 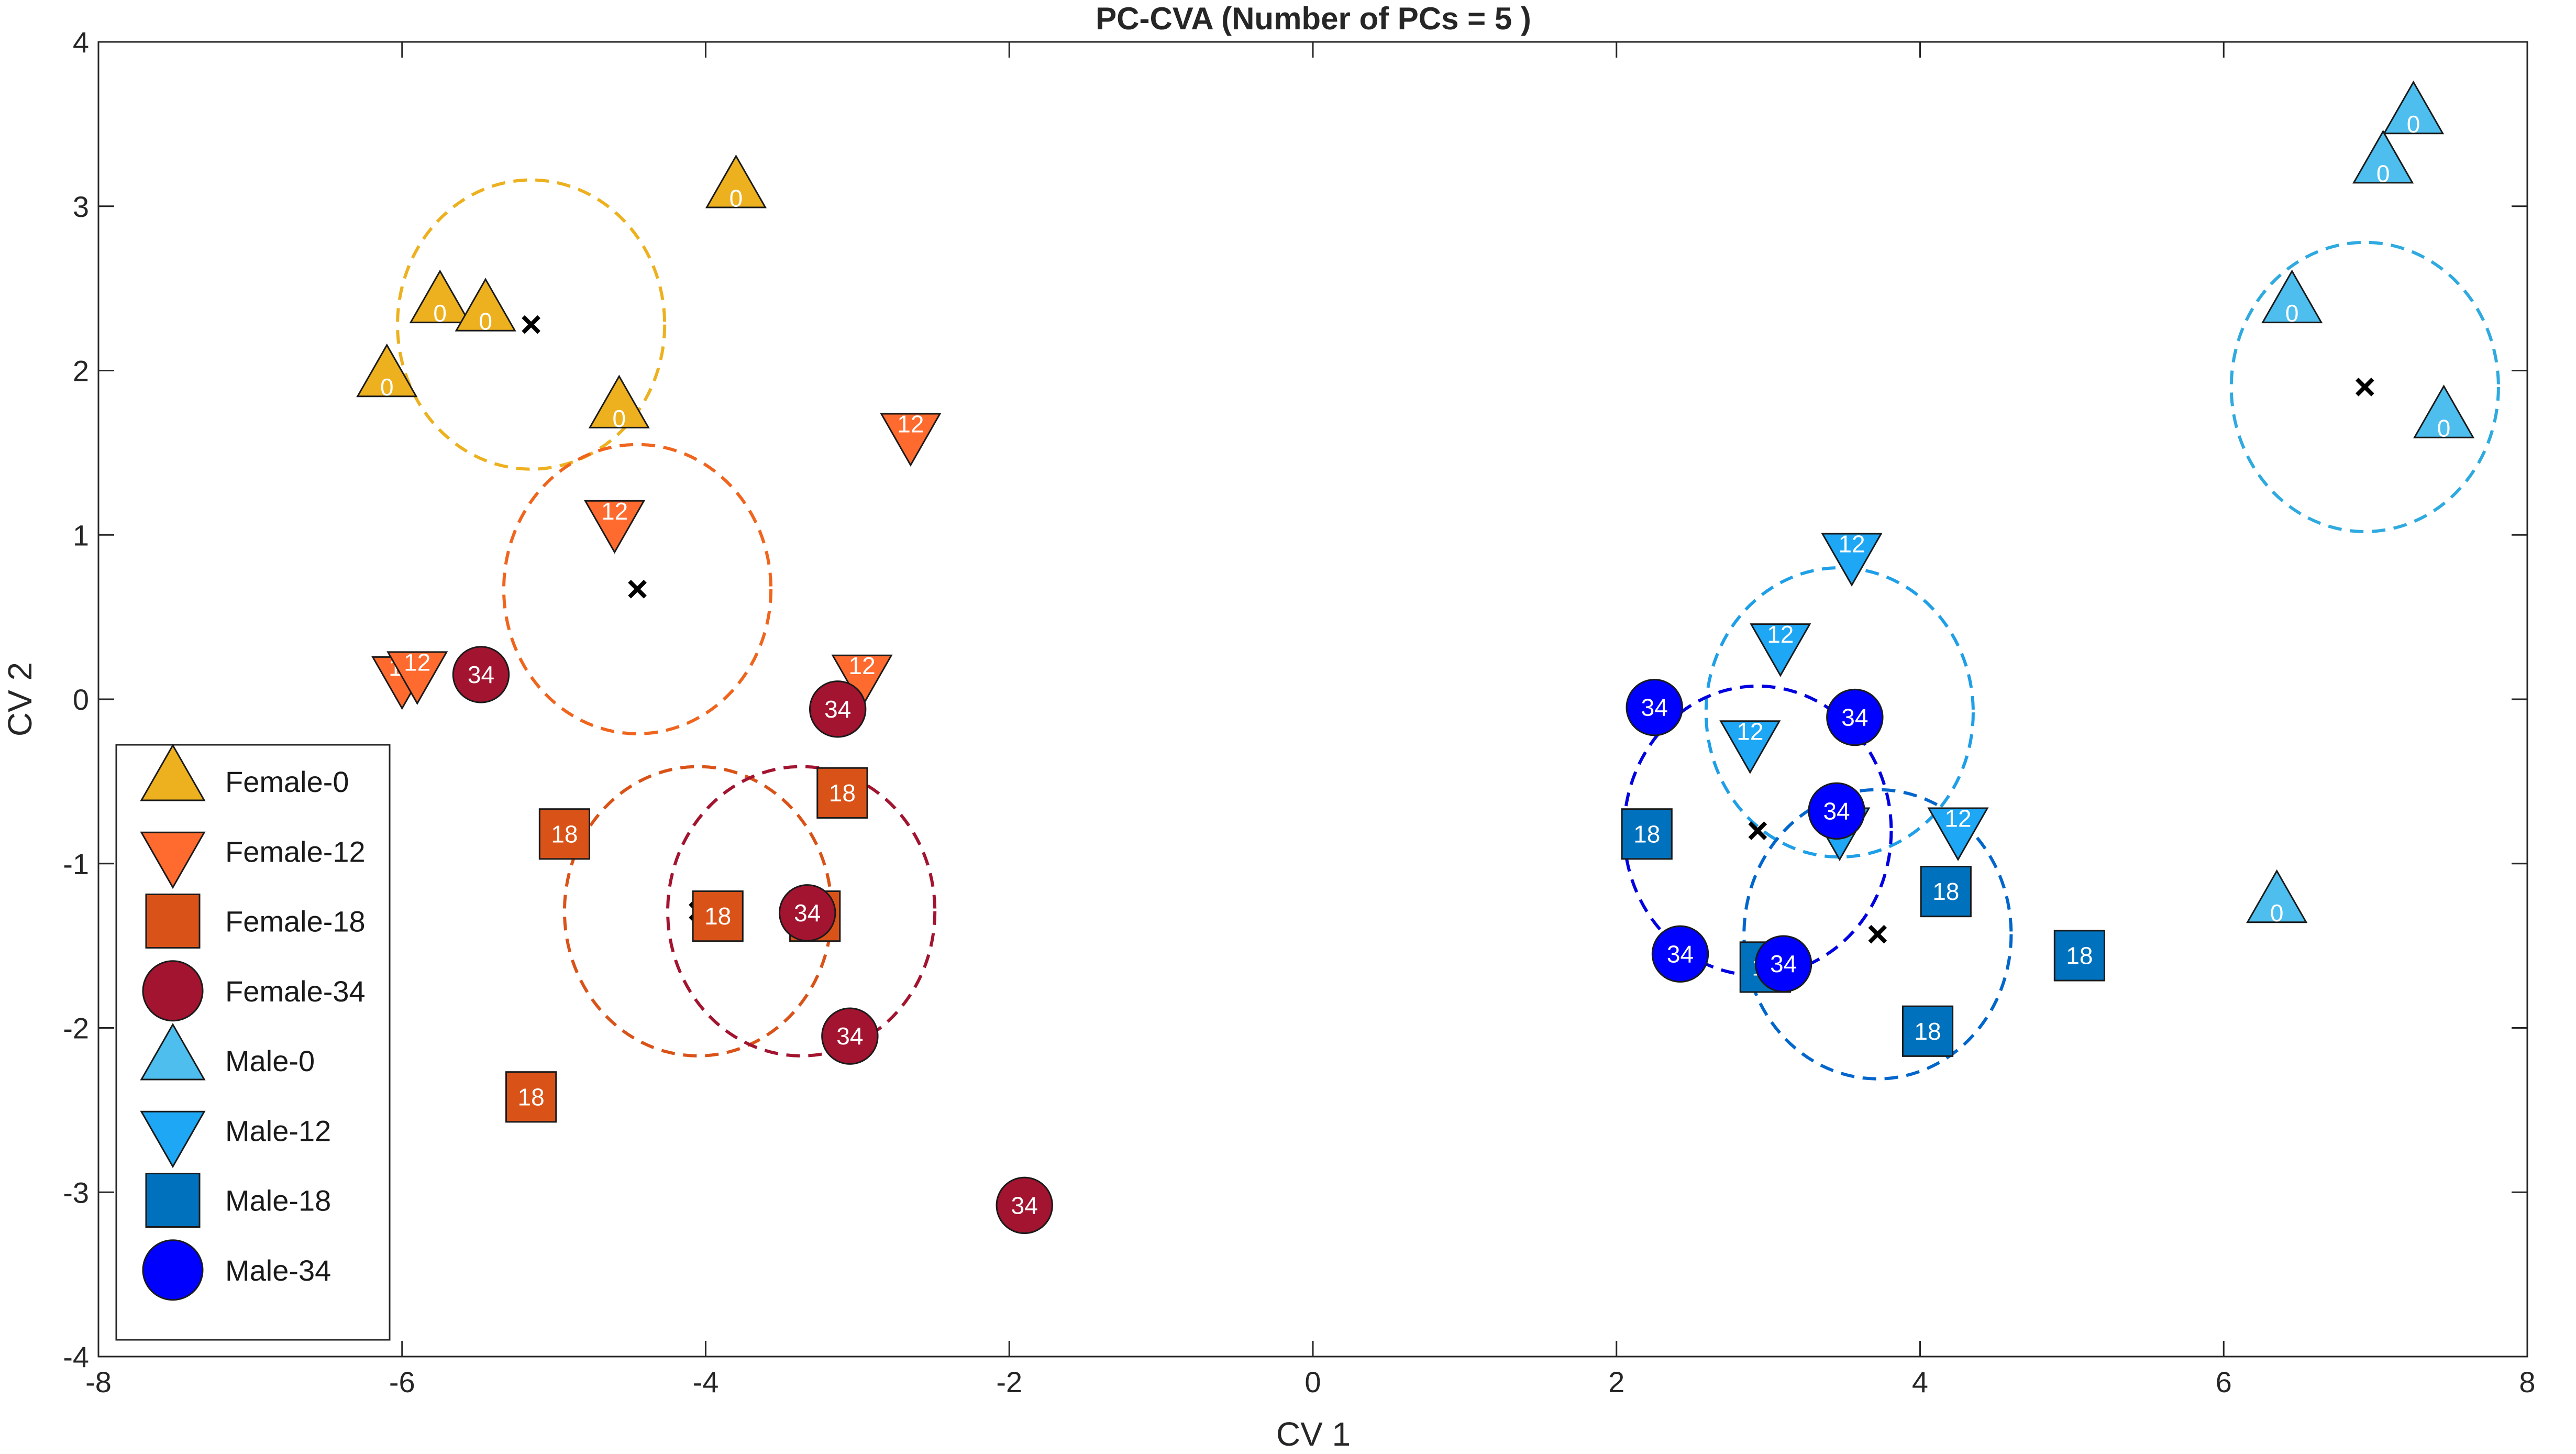 What do you see at coordinates (706, 1381) in the screenshot?
I see `x-tick-label: -4` at bounding box center [706, 1381].